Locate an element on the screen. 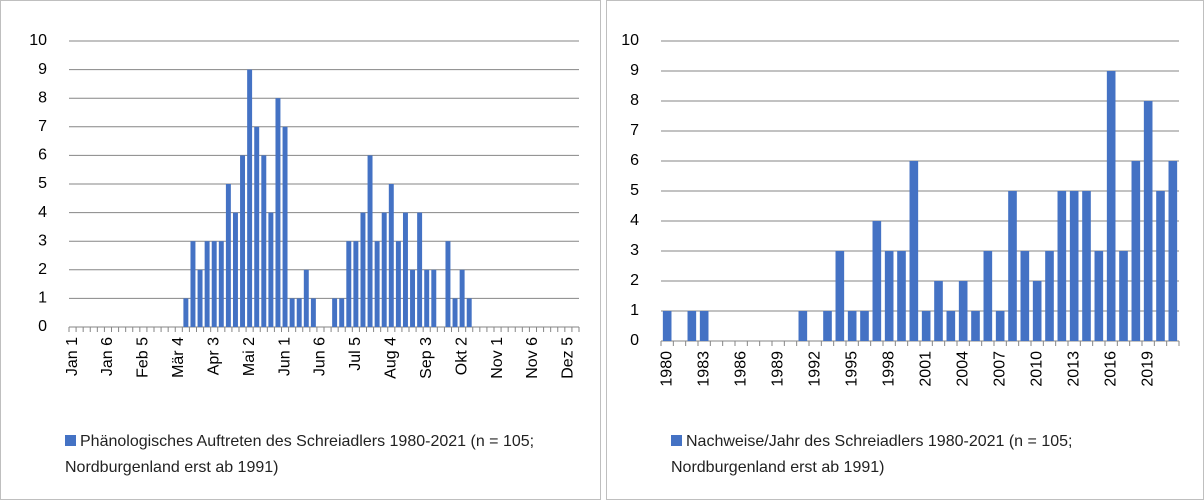 This screenshot has height=502, width=1204. x-tick-label: Nov 6 is located at coordinates (532, 358).